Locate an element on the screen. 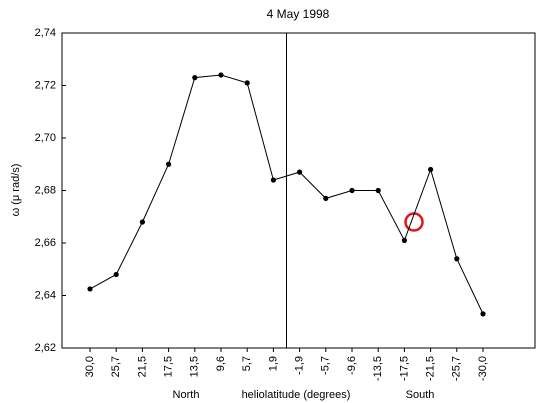  x-tick-label: -1,9 is located at coordinates (300, 365).